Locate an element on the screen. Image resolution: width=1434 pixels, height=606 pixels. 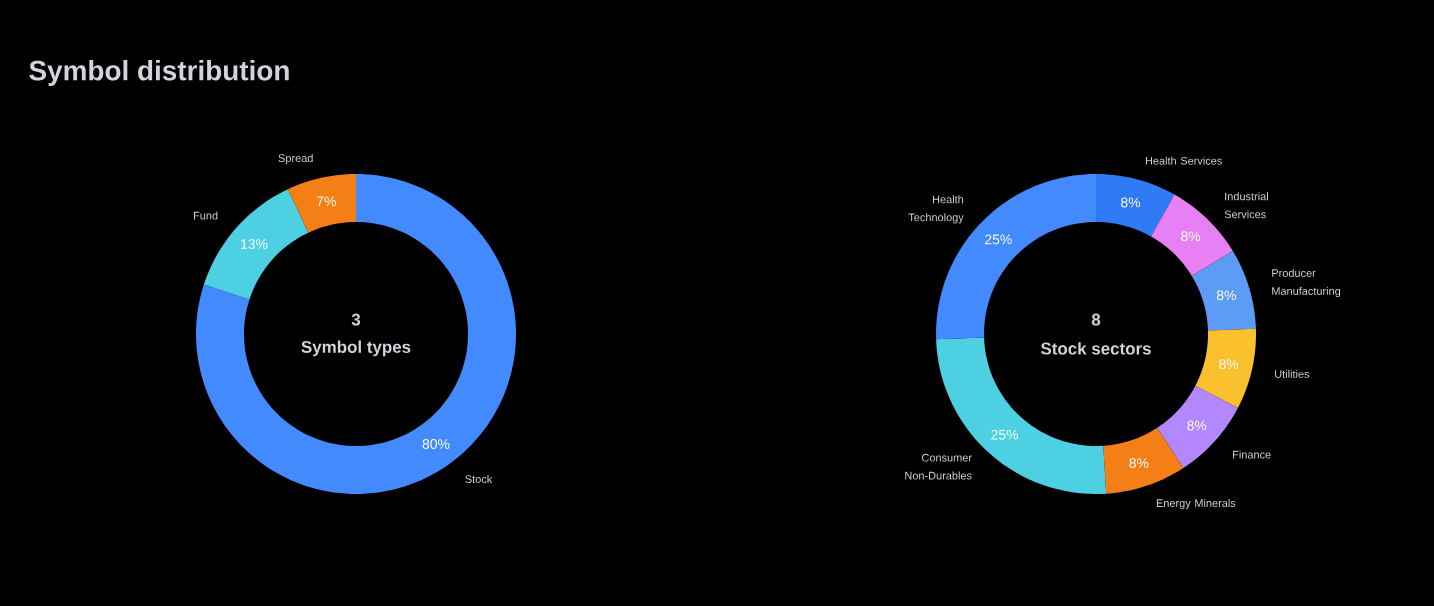
slice-label: Health Services is located at coordinates (1183, 160).